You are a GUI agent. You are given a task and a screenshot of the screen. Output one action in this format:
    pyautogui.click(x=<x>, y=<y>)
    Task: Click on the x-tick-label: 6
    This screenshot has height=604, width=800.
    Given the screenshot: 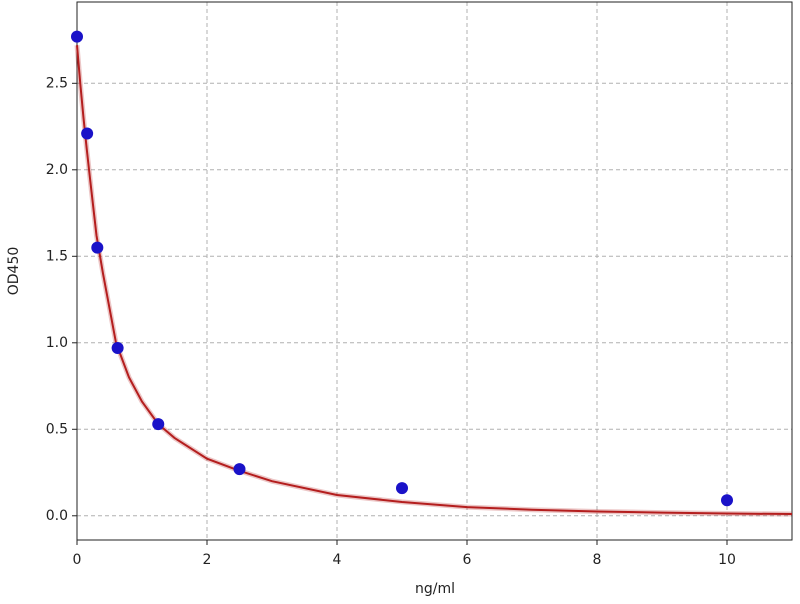 What is the action you would take?
    pyautogui.click(x=467, y=560)
    